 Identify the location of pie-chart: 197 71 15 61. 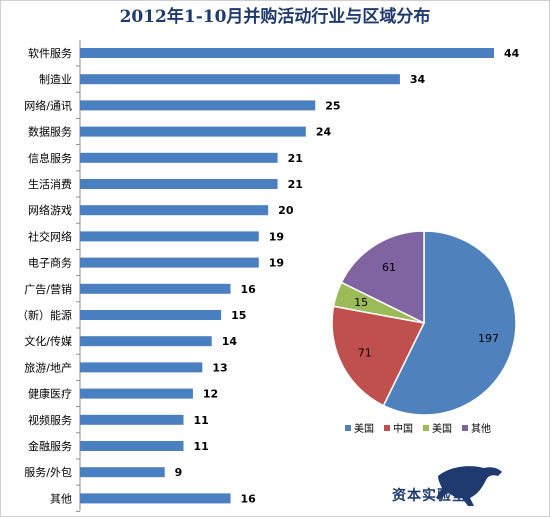
(424, 323).